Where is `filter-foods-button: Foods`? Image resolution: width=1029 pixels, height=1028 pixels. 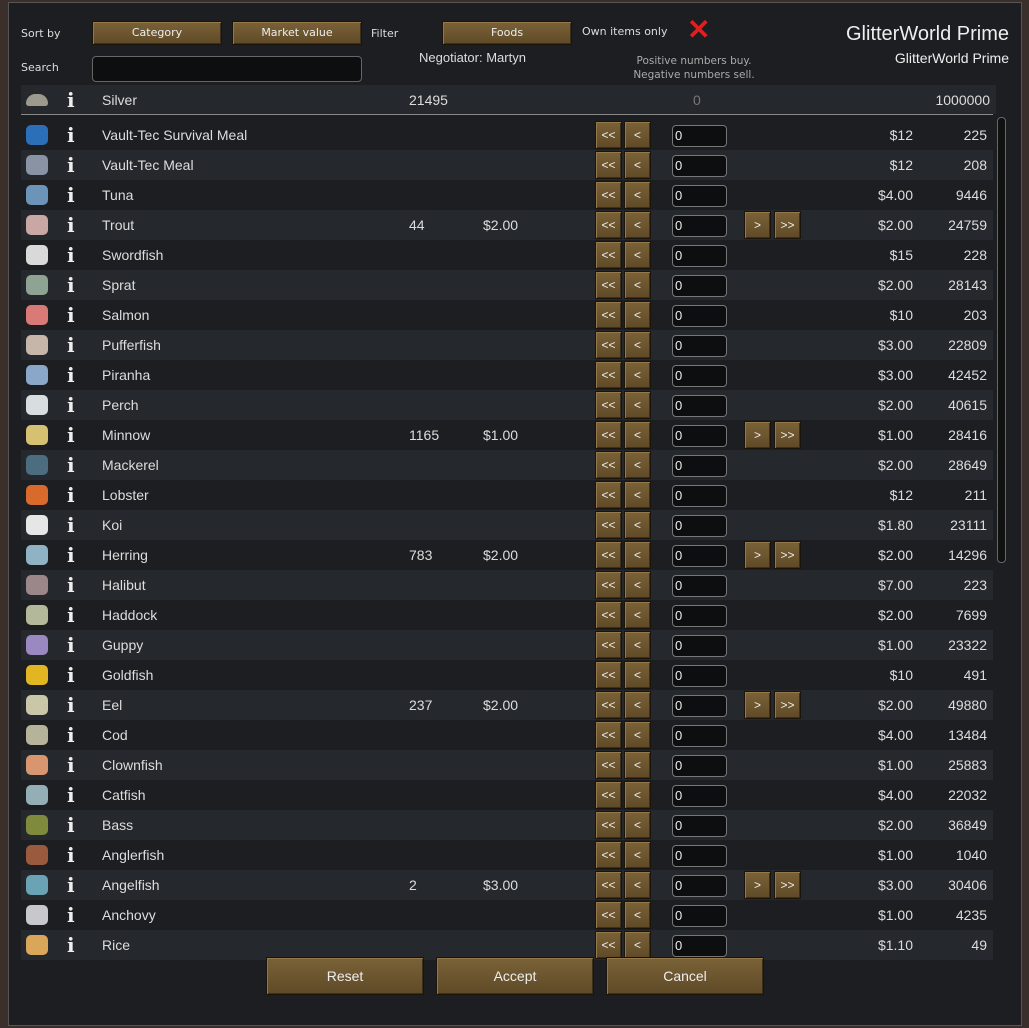
filter-foods-button: Foods is located at coordinates (507, 33).